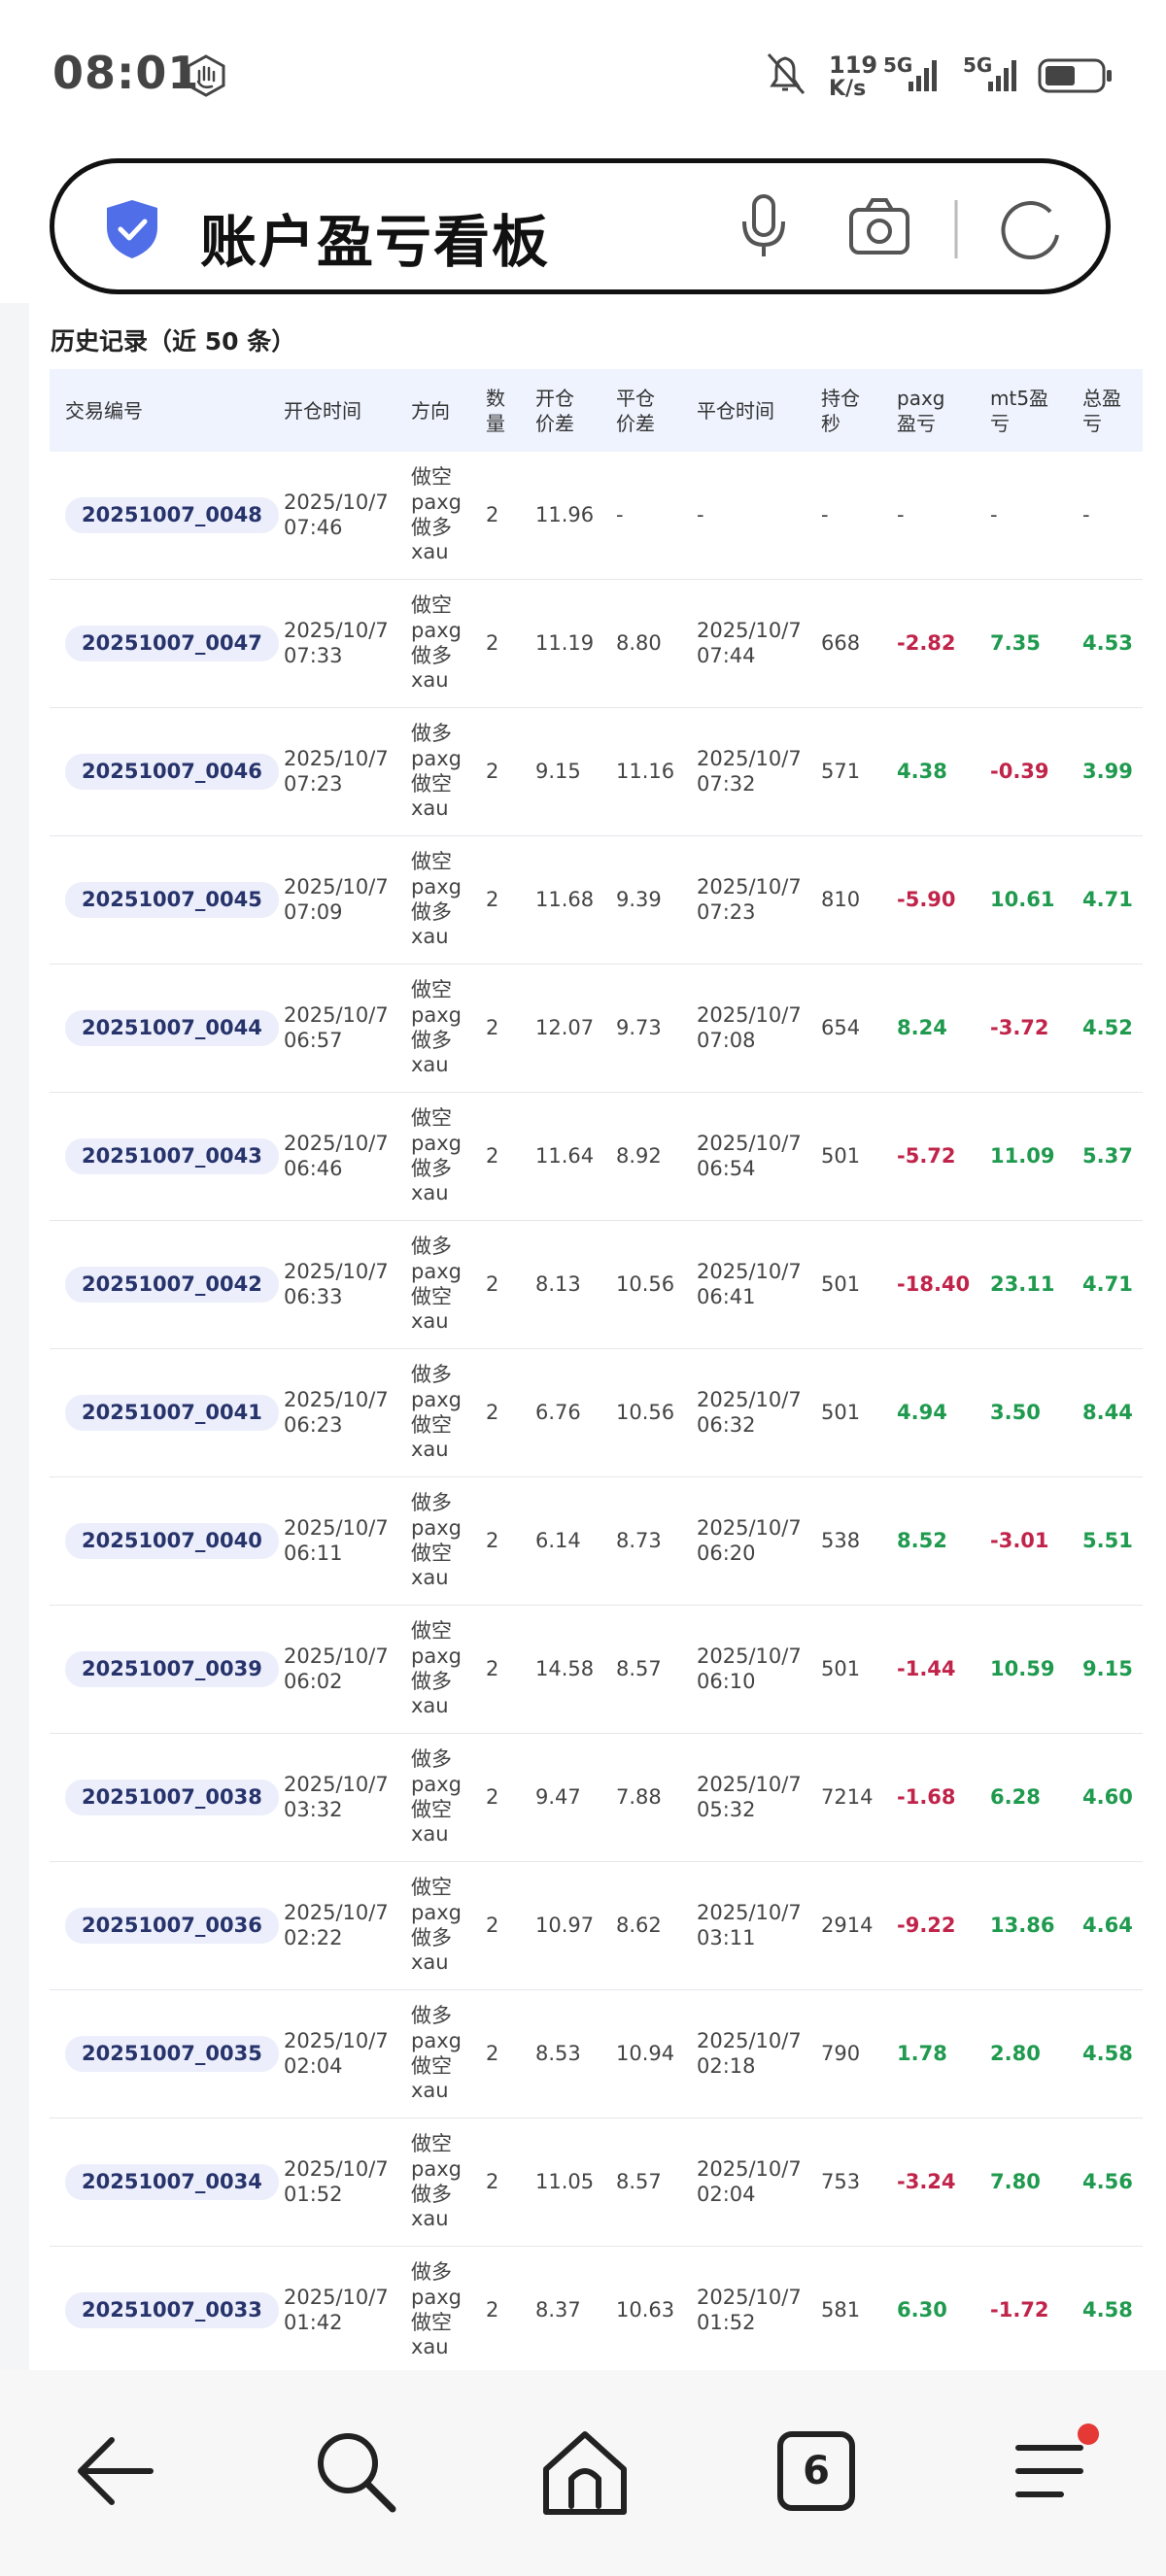  Describe the element at coordinates (1019, 1540) in the screenshot. I see `pnl-value: -3.01` at that location.